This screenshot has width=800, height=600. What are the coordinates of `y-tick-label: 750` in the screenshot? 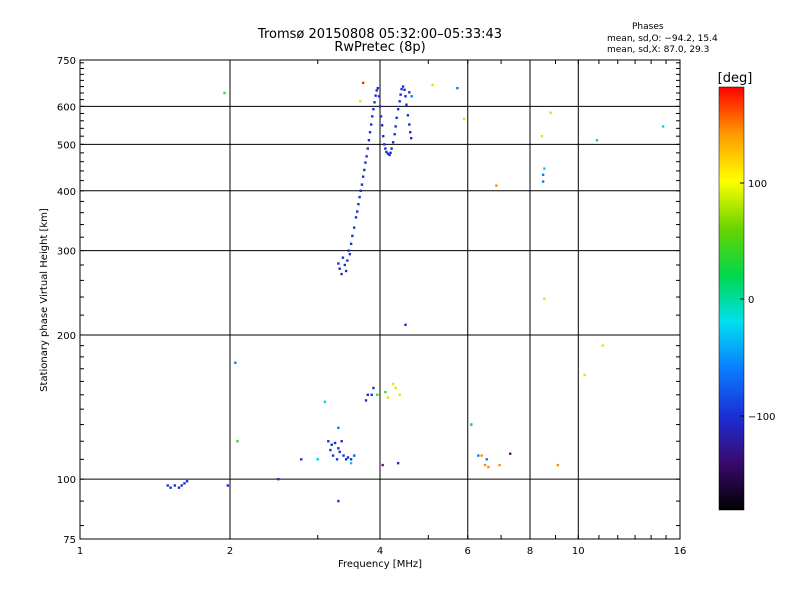 It's located at (66, 61).